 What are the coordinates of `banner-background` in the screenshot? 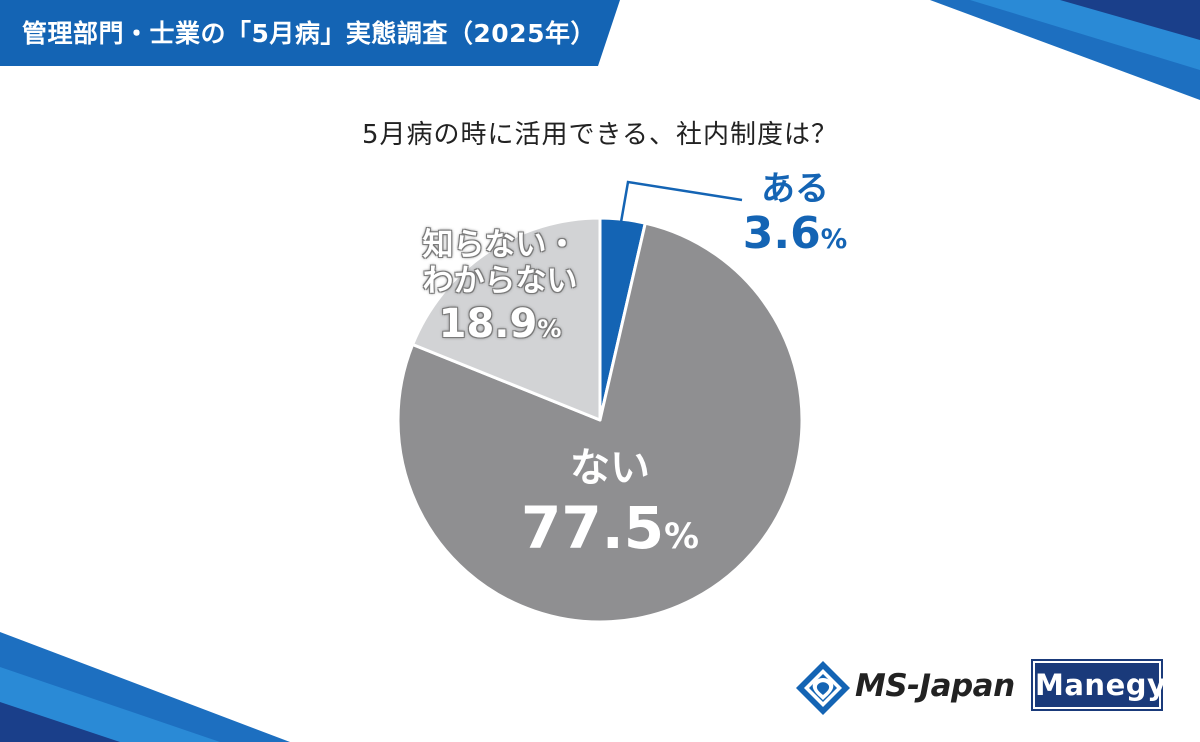 It's located at (310, 33).